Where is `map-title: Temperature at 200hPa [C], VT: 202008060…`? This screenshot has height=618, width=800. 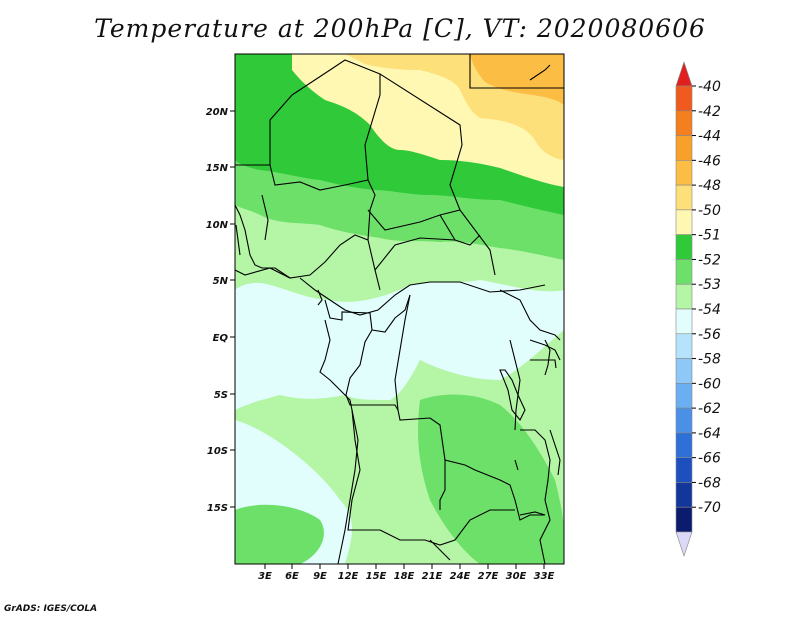
map-title: Temperature at 200hPa [C], VT: 202008060… is located at coordinates (400, 28).